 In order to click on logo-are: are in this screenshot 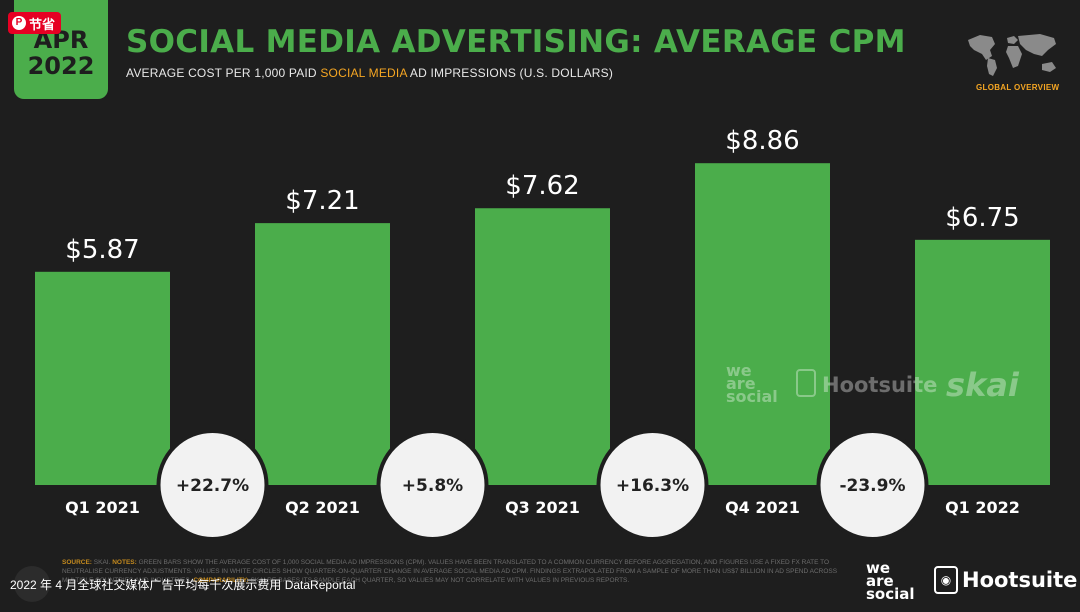, I will do `click(880, 581)`.